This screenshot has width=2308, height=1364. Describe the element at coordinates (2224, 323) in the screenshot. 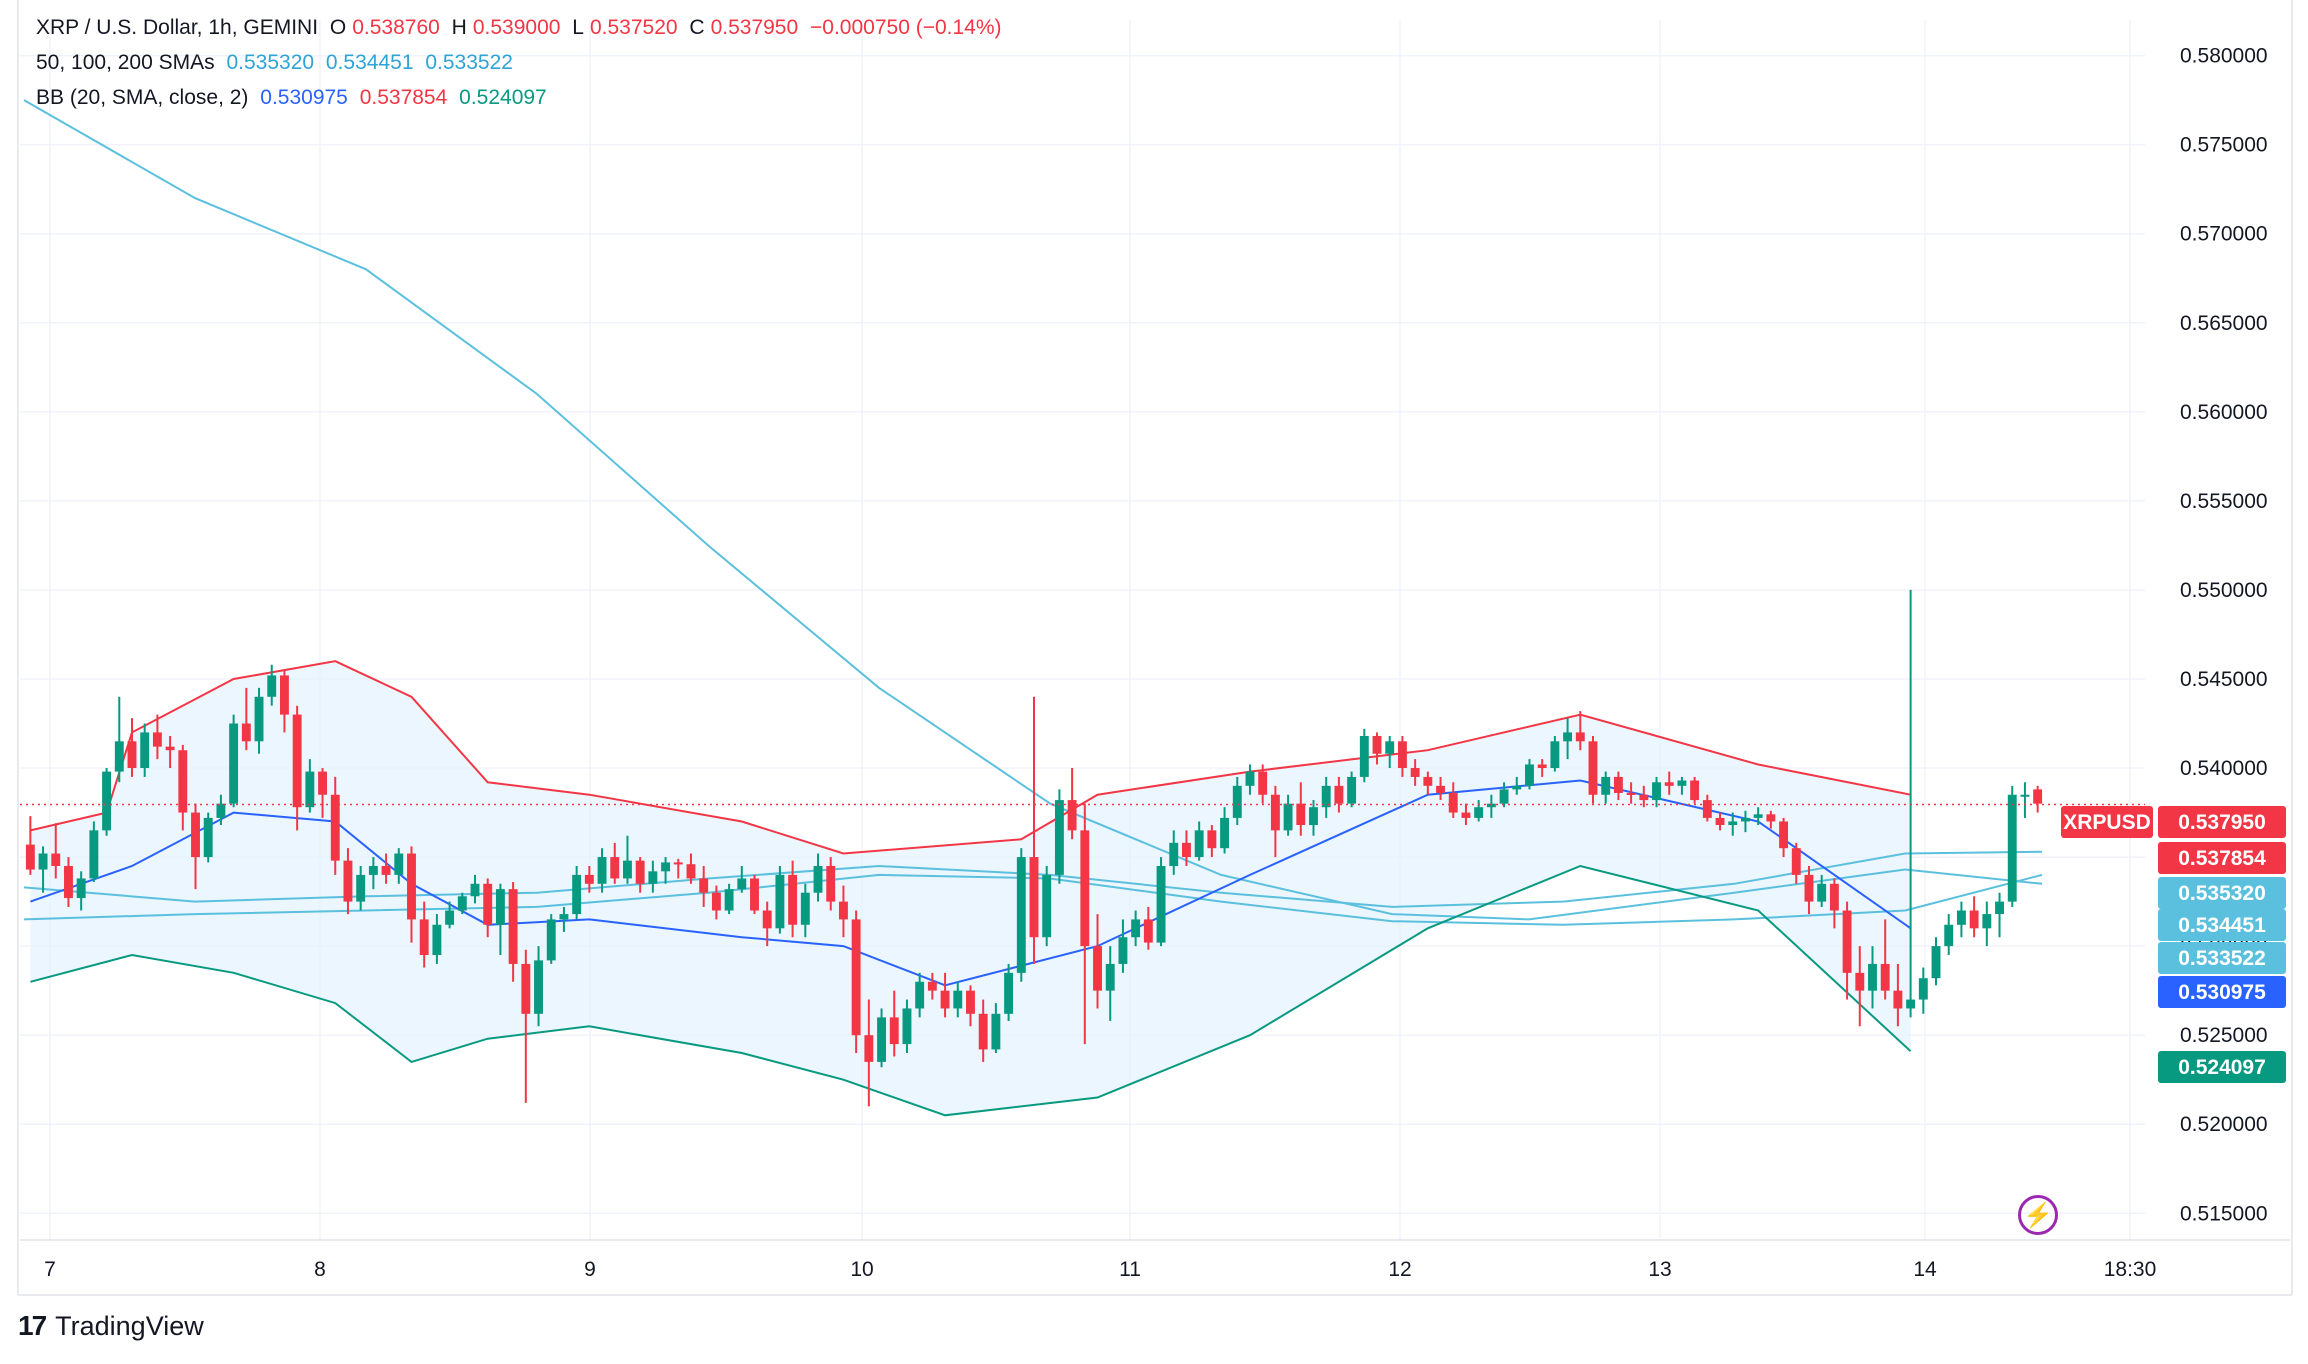

I see `y-tick-label: 0.565000` at that location.